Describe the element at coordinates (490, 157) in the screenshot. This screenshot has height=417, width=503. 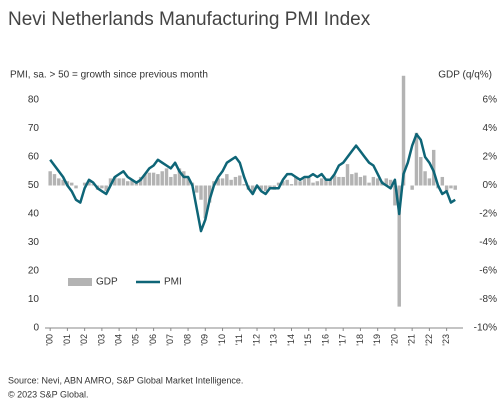
I see `y2-tick-label: 2%` at that location.